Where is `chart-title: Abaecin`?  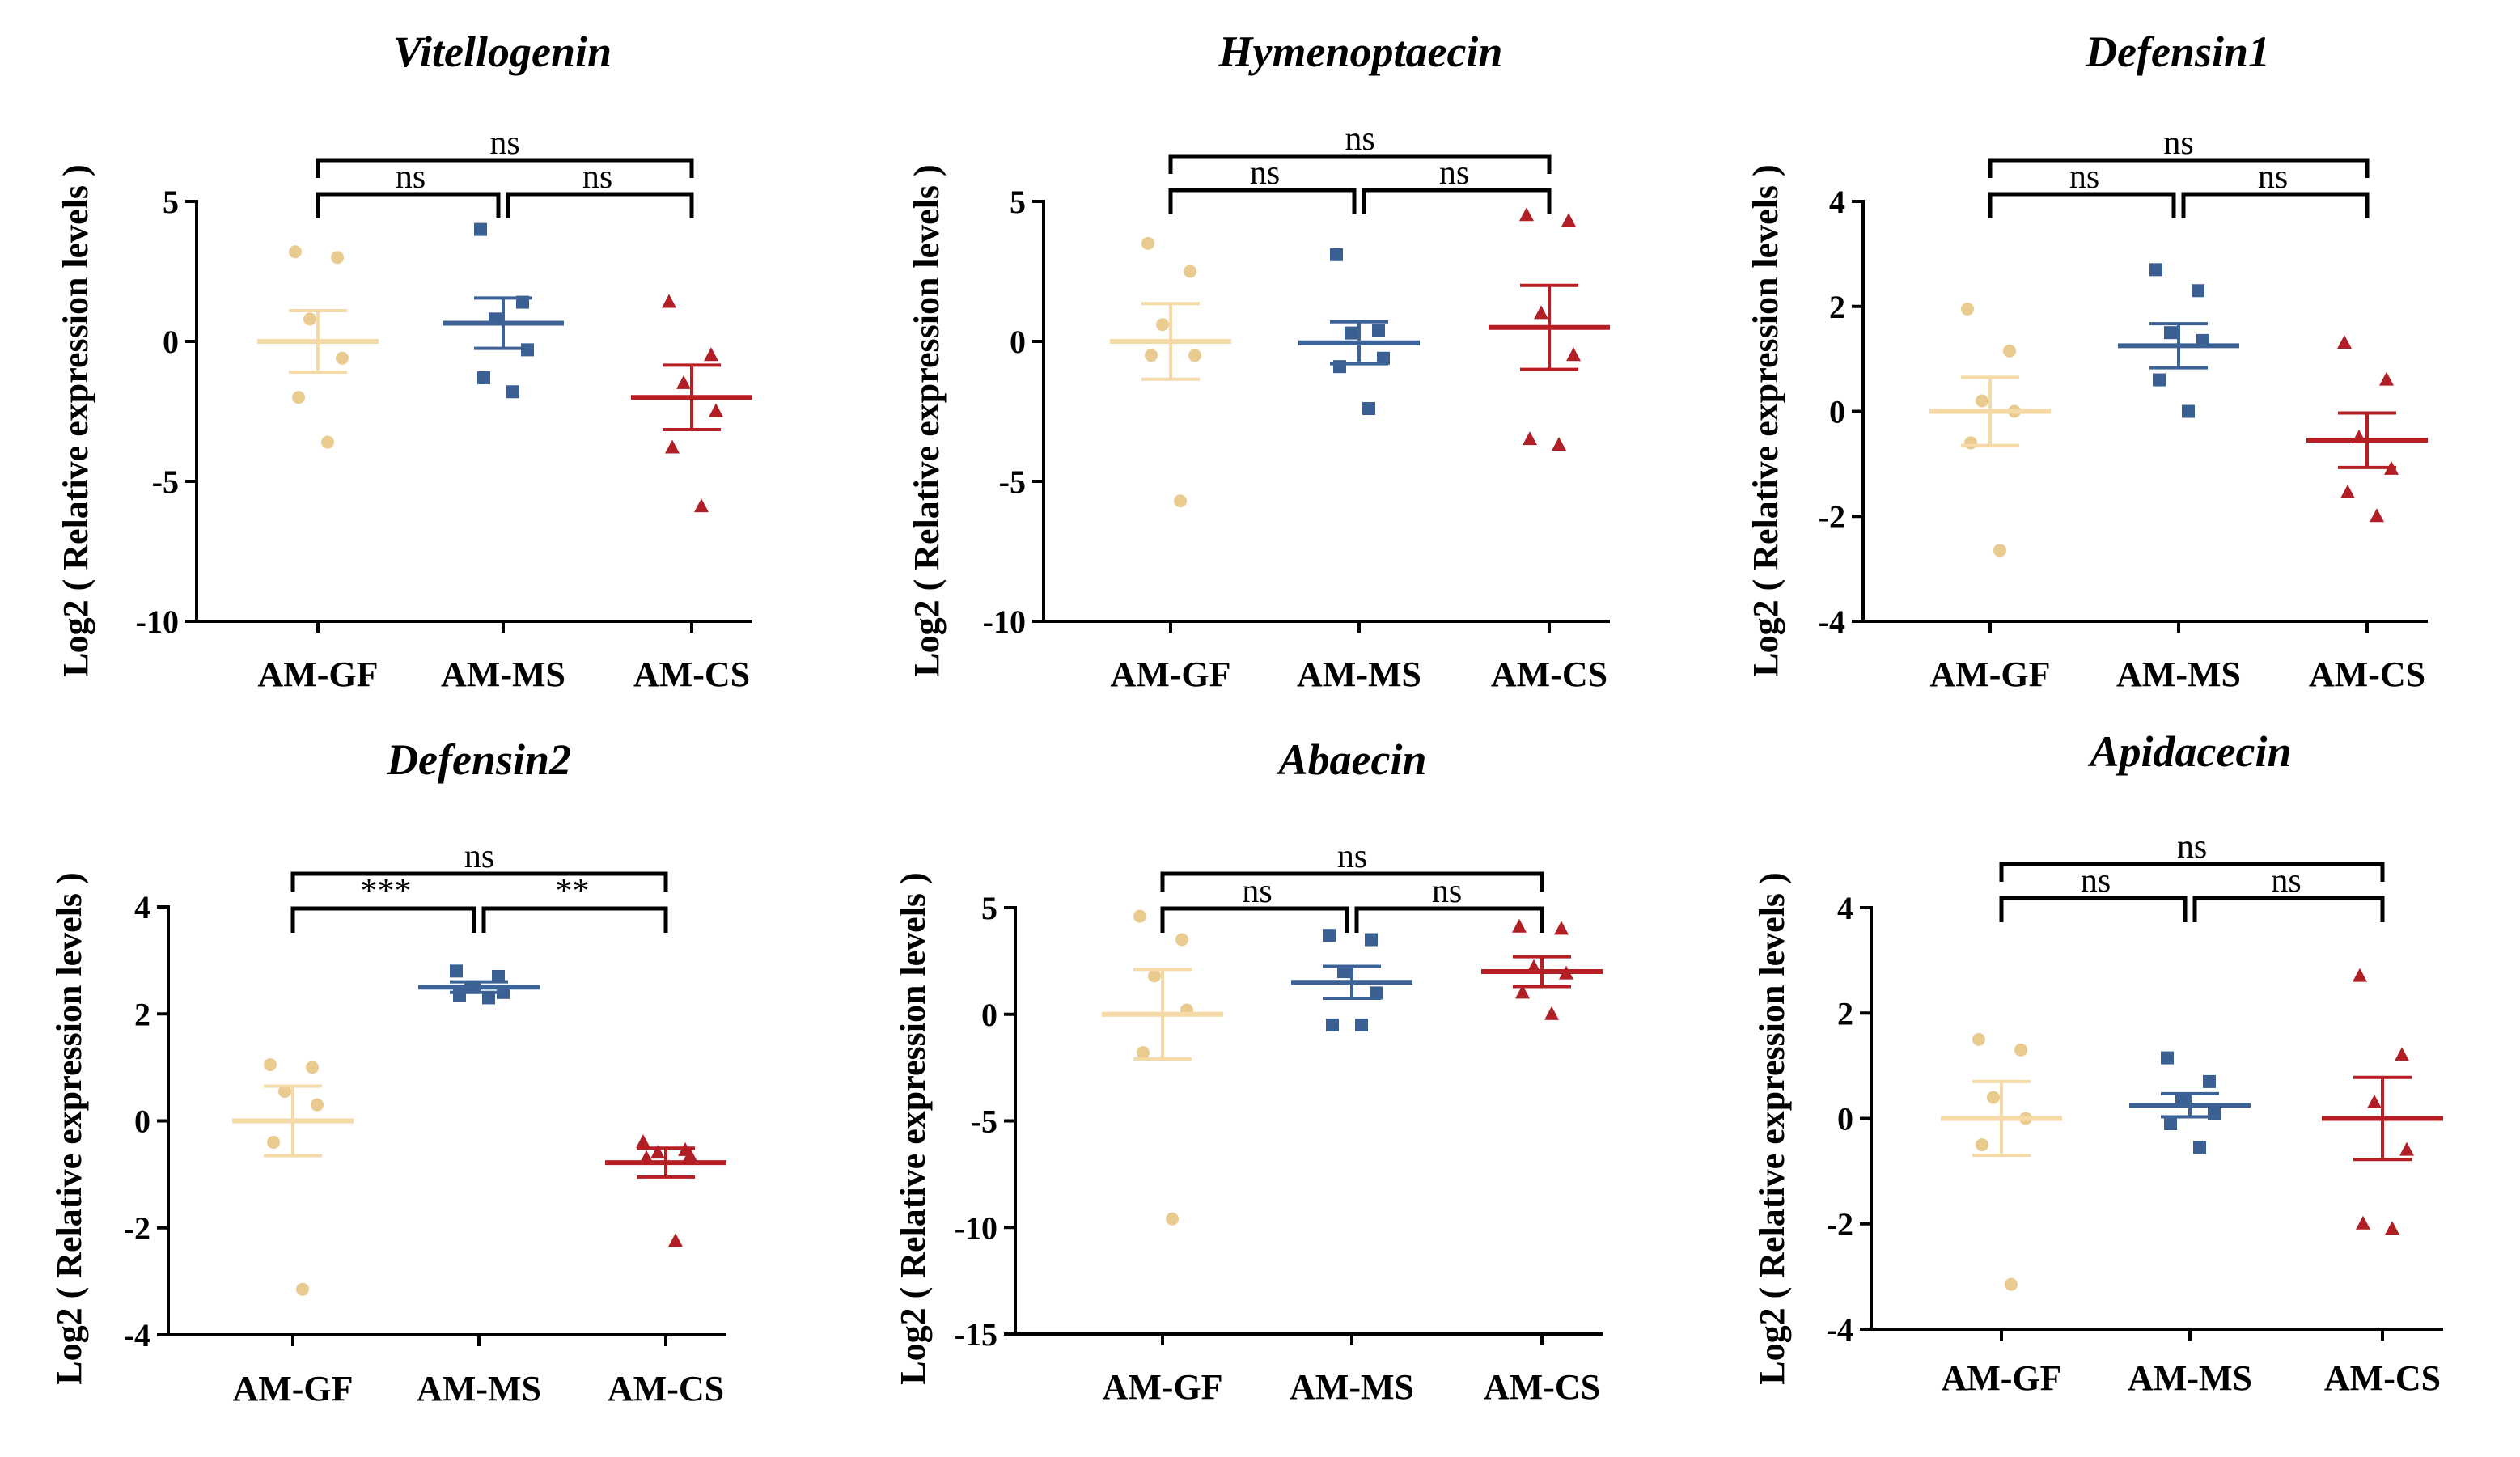
chart-title: Abaecin is located at coordinates (1352, 759).